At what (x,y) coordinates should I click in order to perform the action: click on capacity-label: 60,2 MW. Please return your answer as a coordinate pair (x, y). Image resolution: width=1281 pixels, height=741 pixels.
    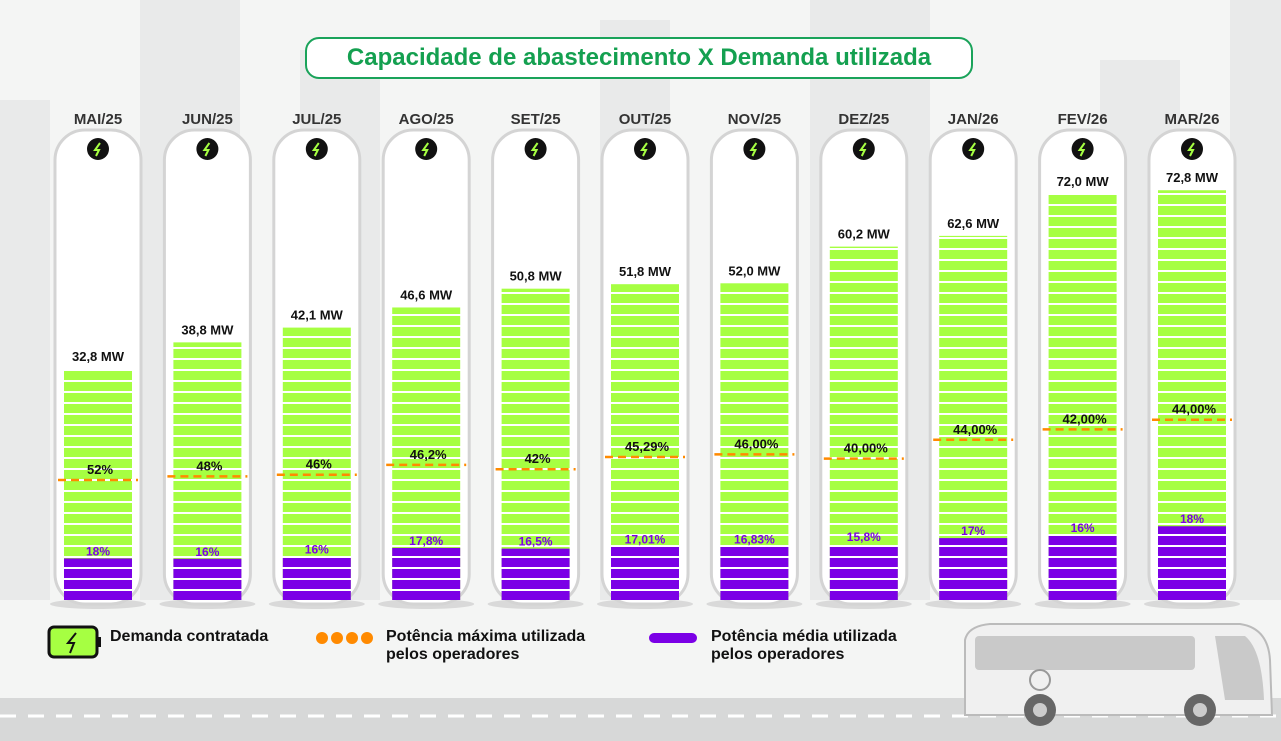
    Looking at the image, I should click on (864, 234).